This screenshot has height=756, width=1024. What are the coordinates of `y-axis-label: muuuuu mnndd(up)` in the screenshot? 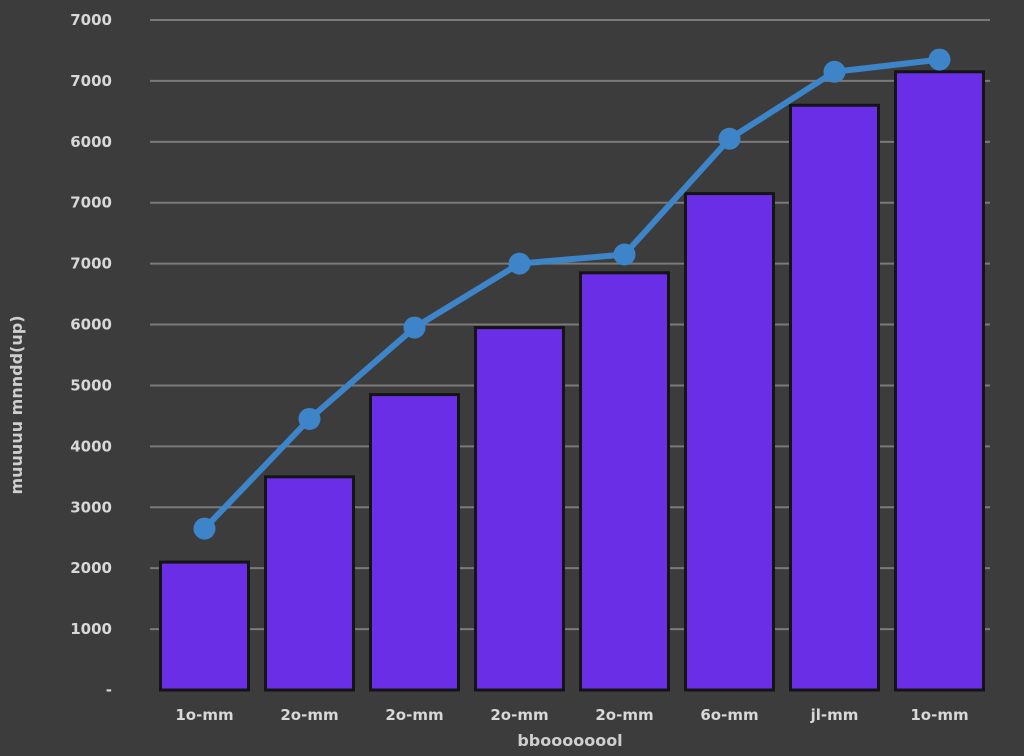 It's located at (16, 404).